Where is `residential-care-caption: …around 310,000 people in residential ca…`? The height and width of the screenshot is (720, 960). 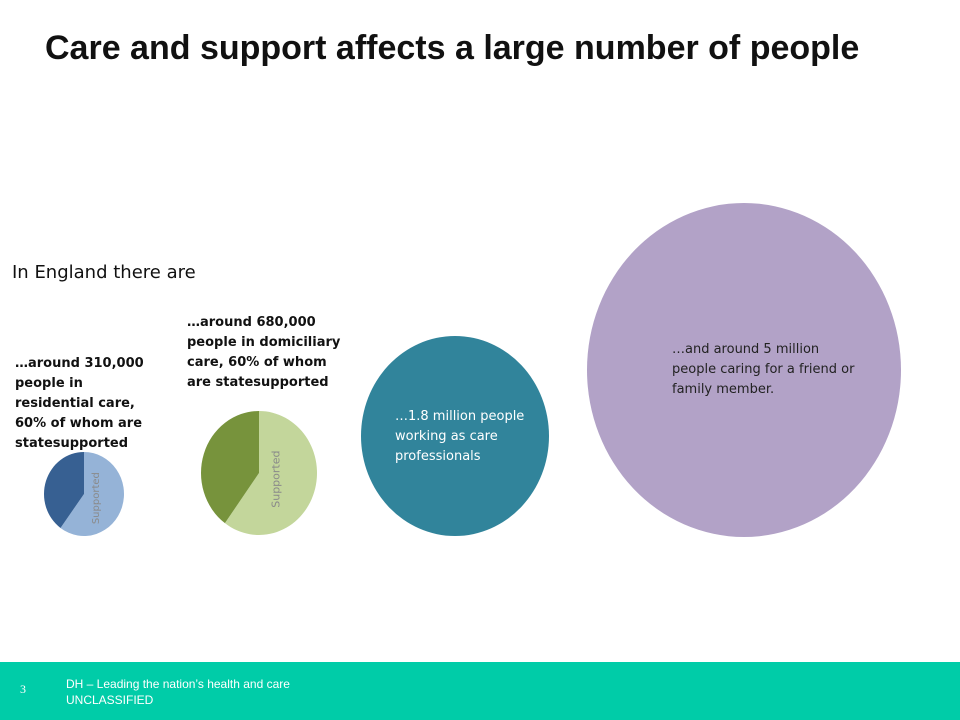
residential-care-caption: …around 310,000 people in residential ca… is located at coordinates (79, 403).